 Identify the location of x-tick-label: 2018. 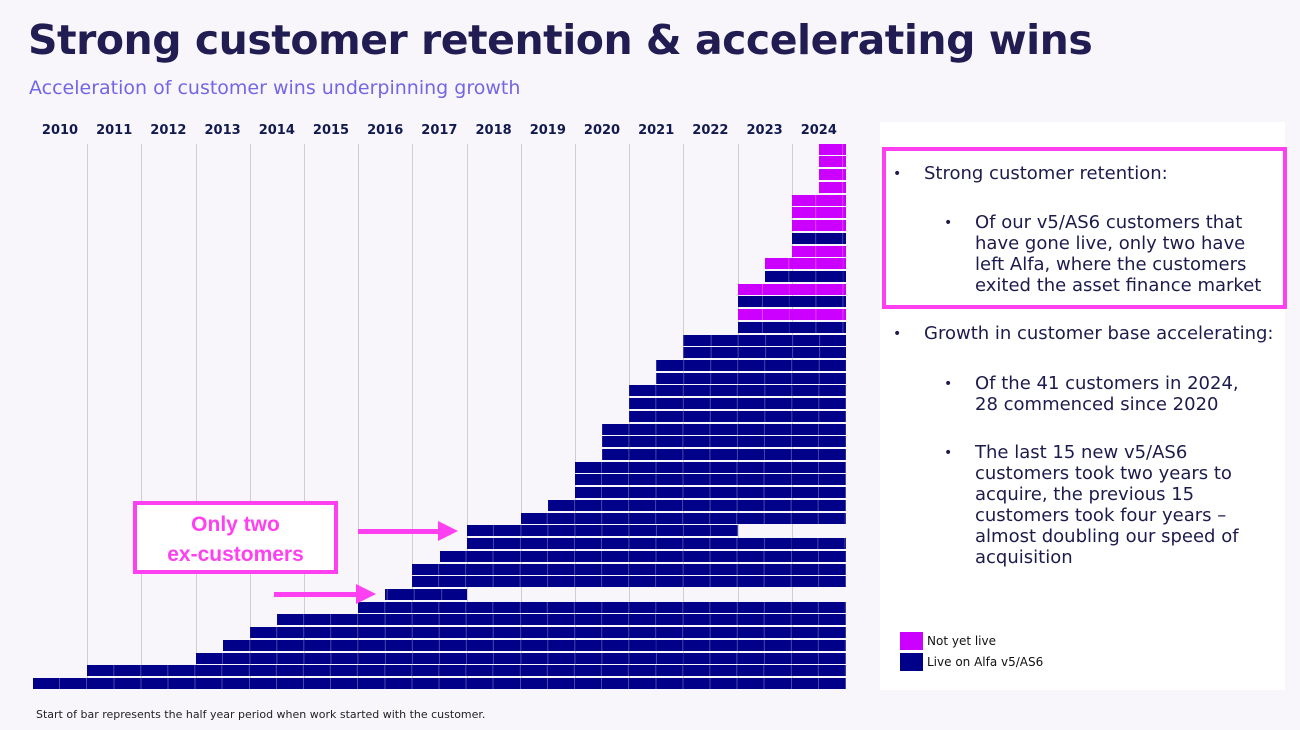
(493, 130).